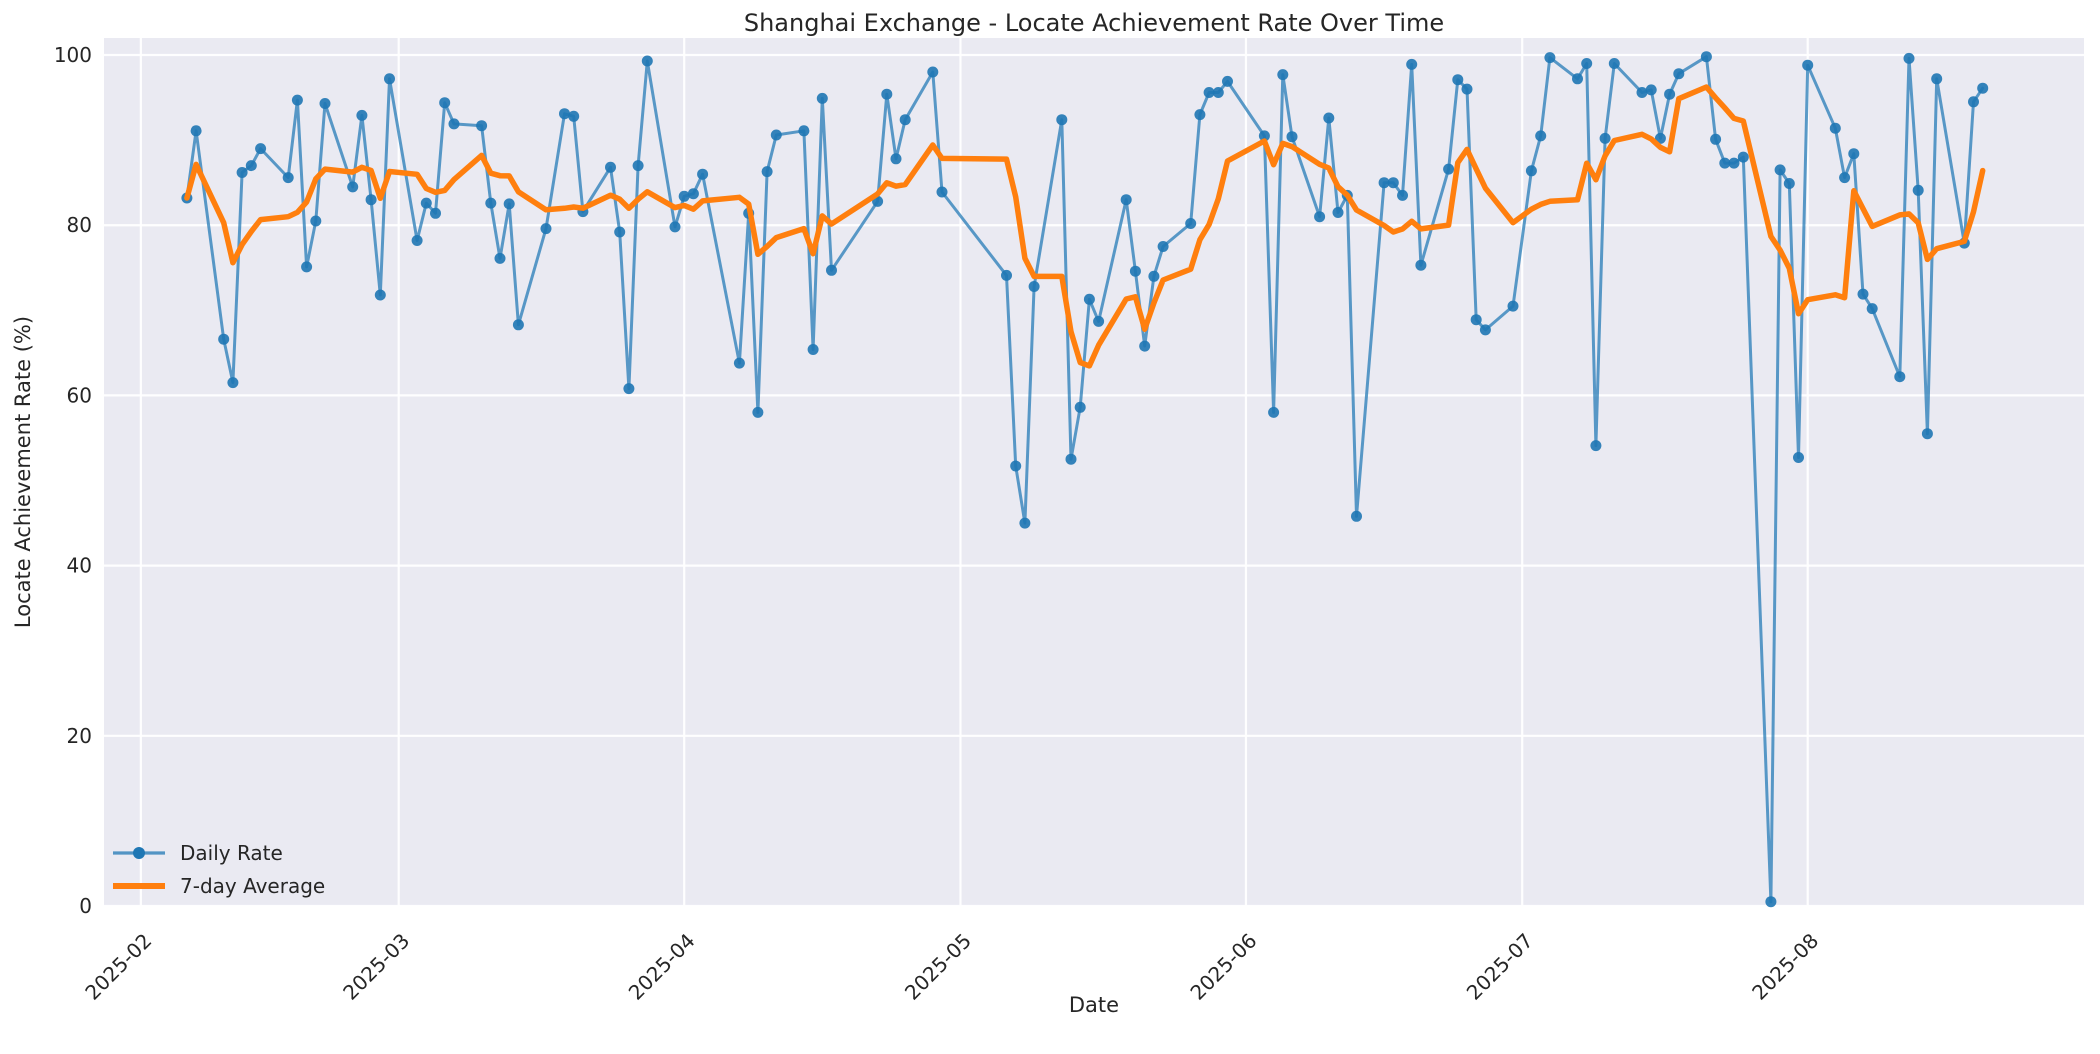  I want to click on x-tick-label-2025-05: 2025-05, so click(938, 967).